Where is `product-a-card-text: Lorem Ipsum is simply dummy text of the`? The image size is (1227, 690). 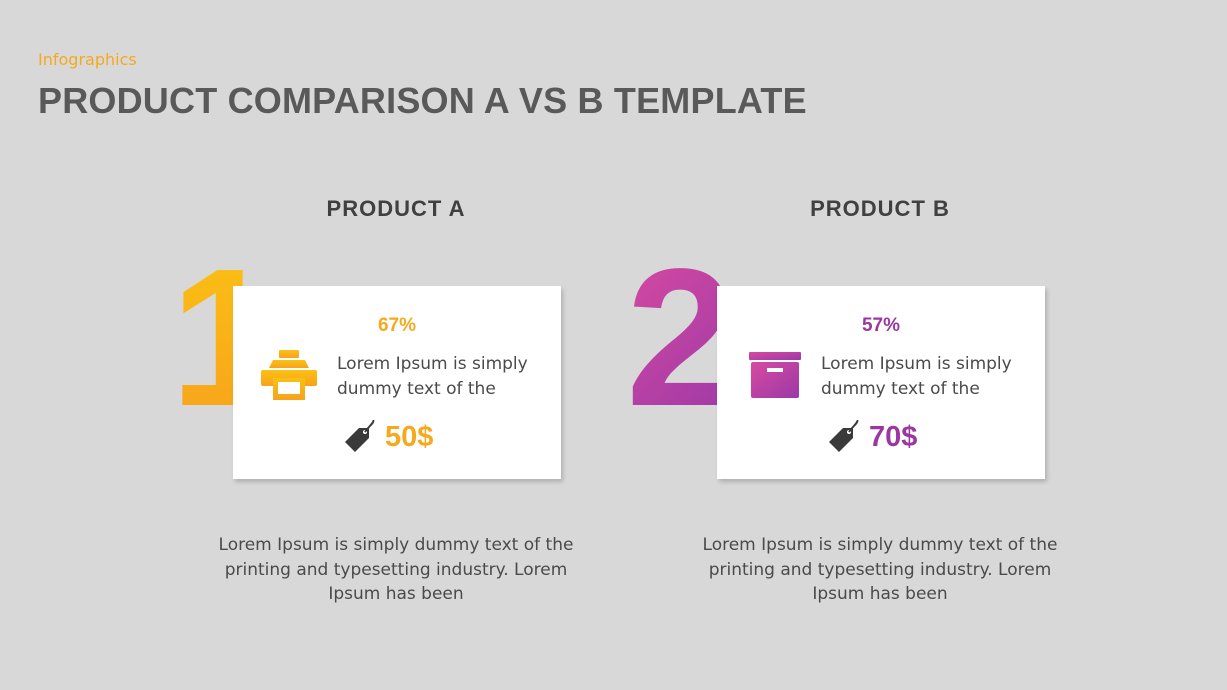
product-a-card-text: Lorem Ipsum is simply dummy text of the is located at coordinates (432, 376).